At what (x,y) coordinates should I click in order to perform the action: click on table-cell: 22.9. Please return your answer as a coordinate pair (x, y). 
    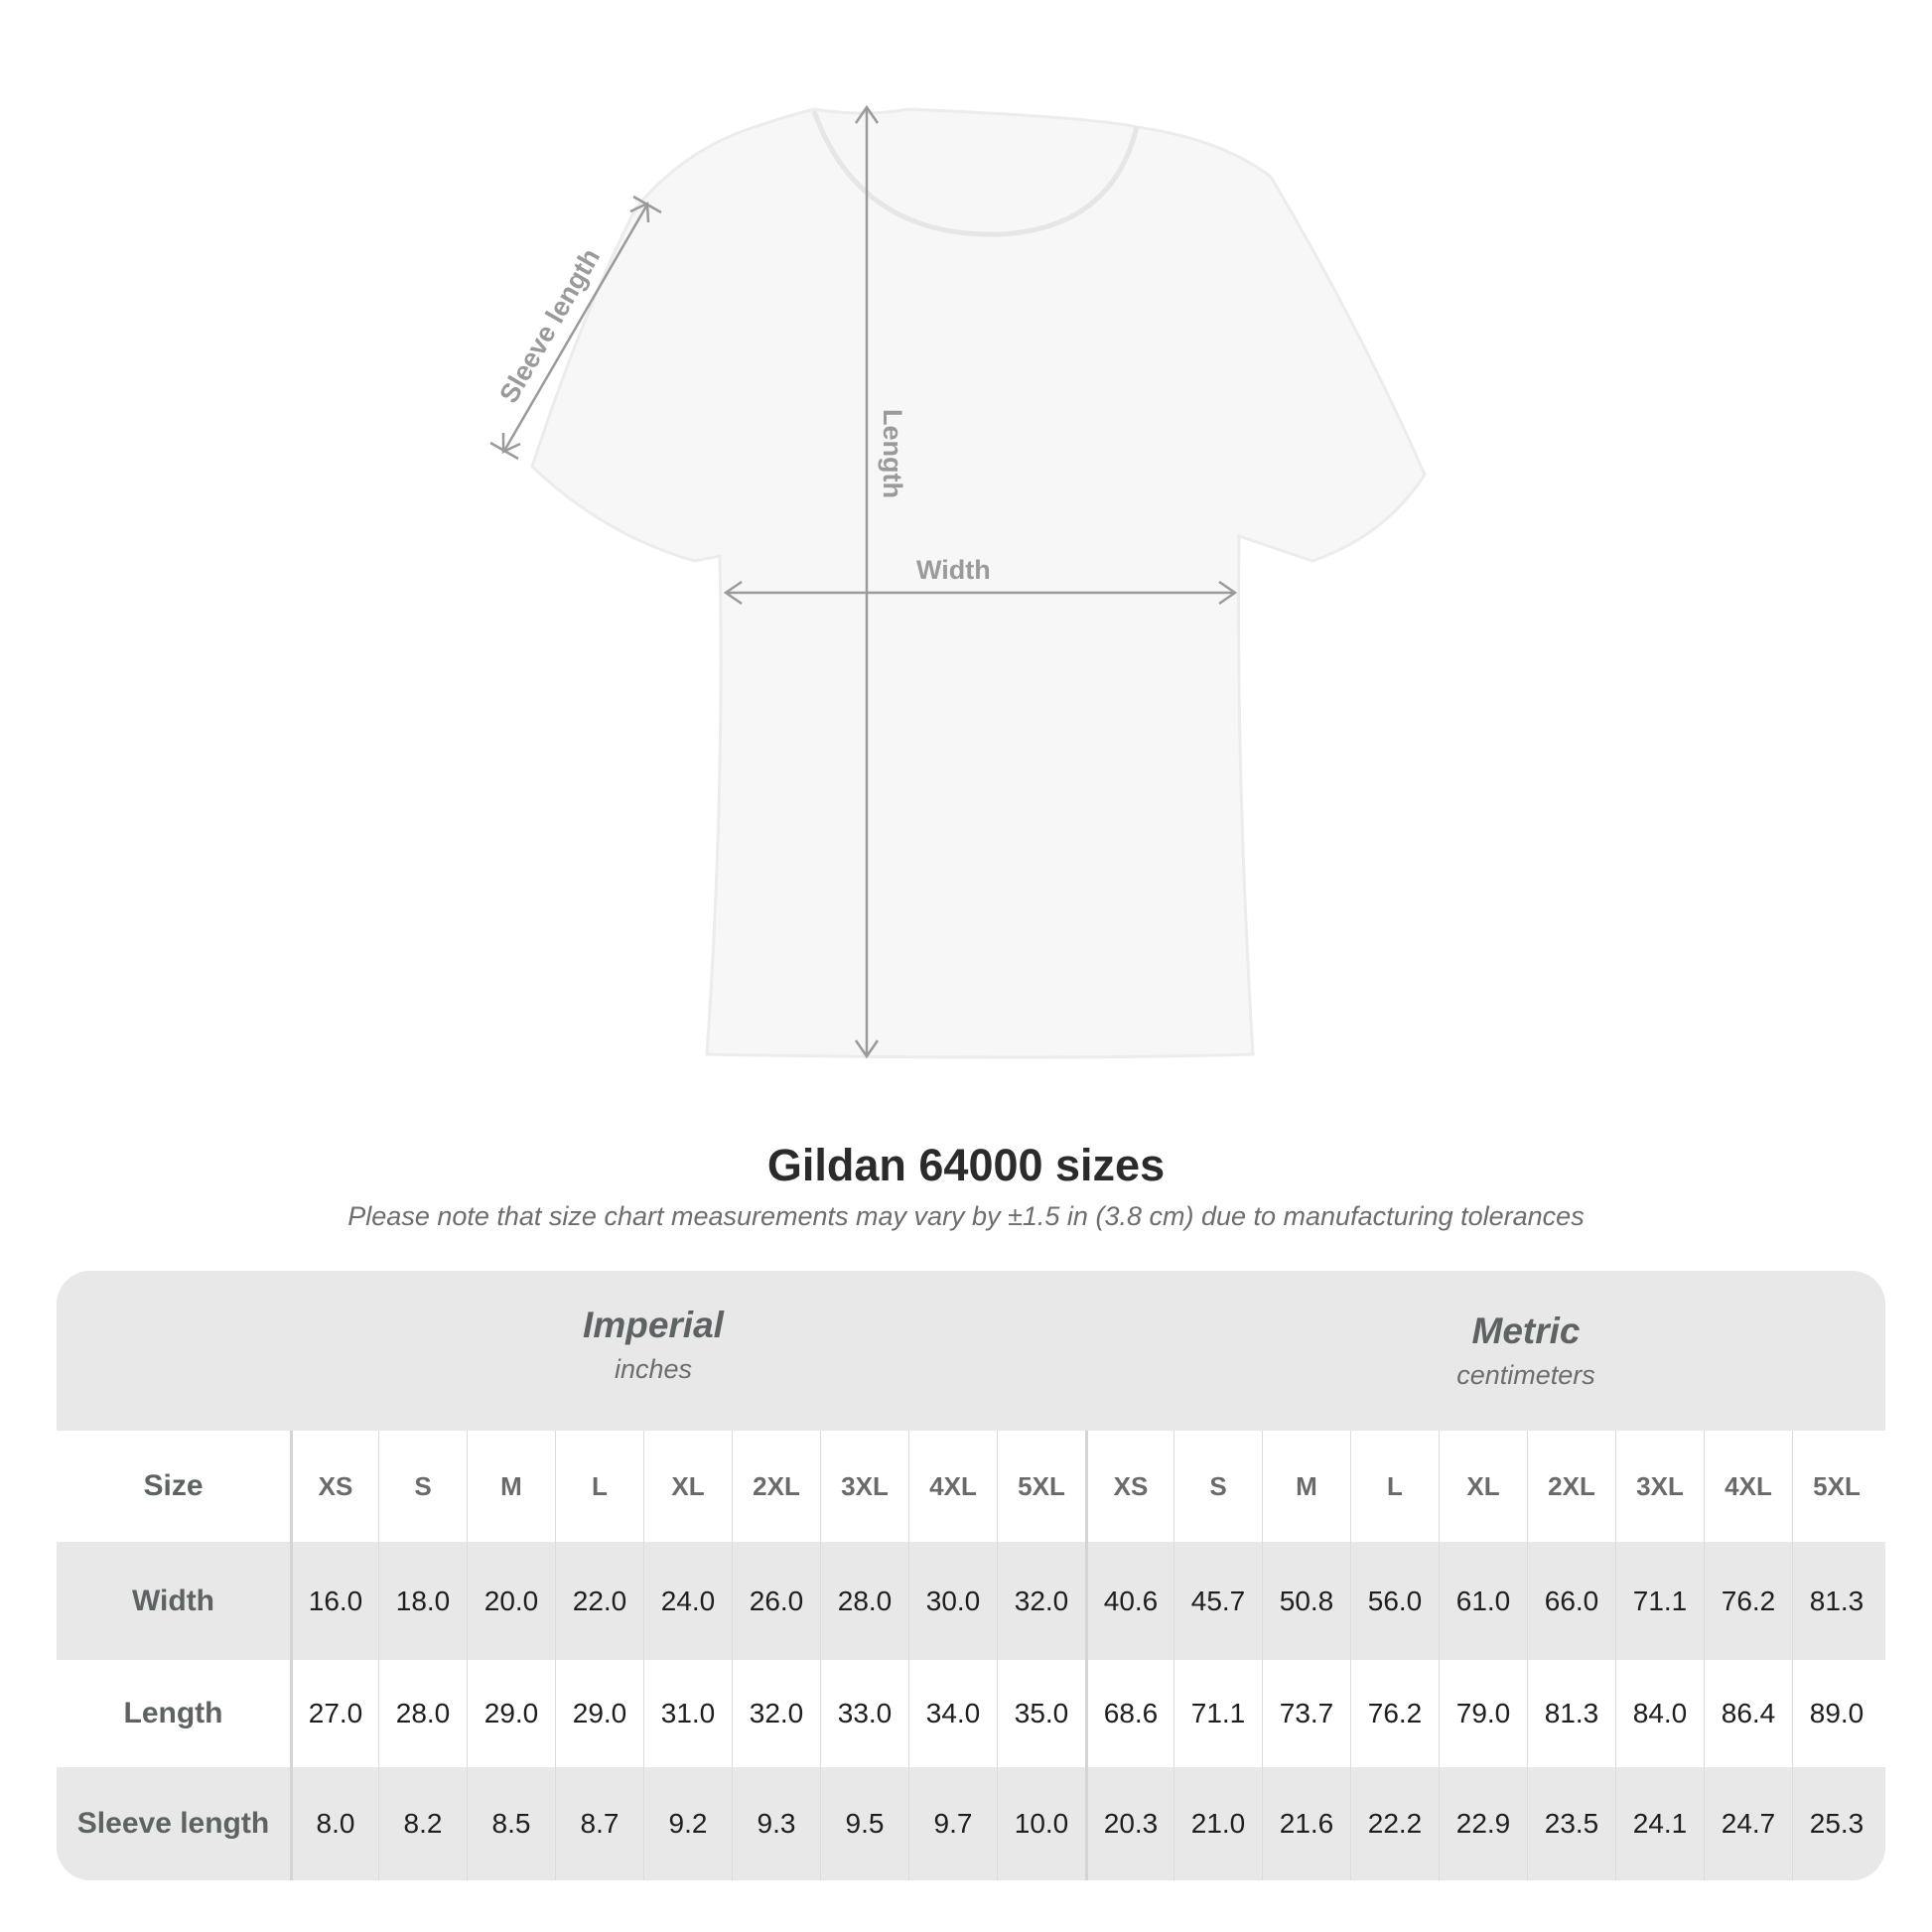
    Looking at the image, I should click on (1483, 1823).